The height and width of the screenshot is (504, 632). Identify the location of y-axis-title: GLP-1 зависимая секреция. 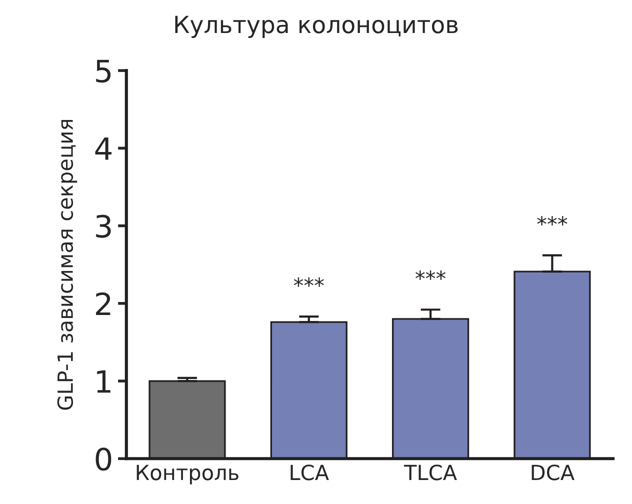
(67, 265).